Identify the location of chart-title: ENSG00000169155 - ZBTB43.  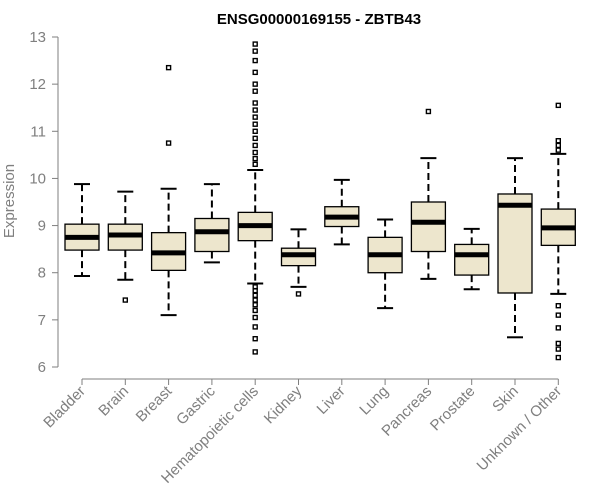
(319, 19).